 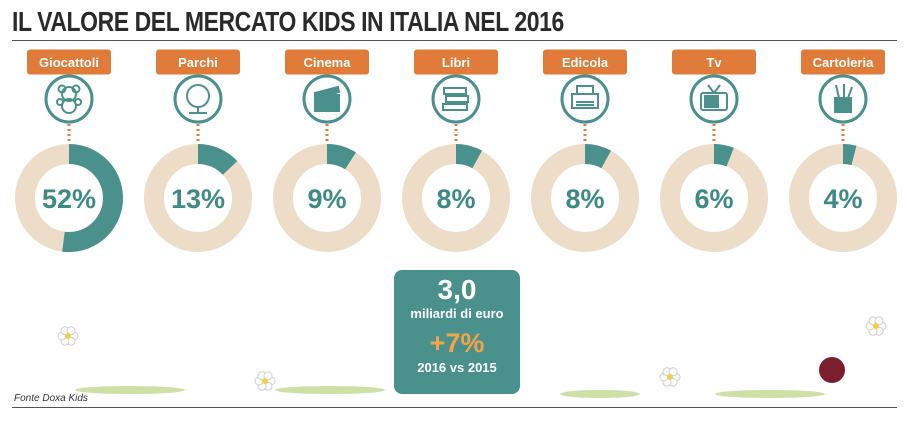 I want to click on growth-value: +7%, so click(x=457, y=343).